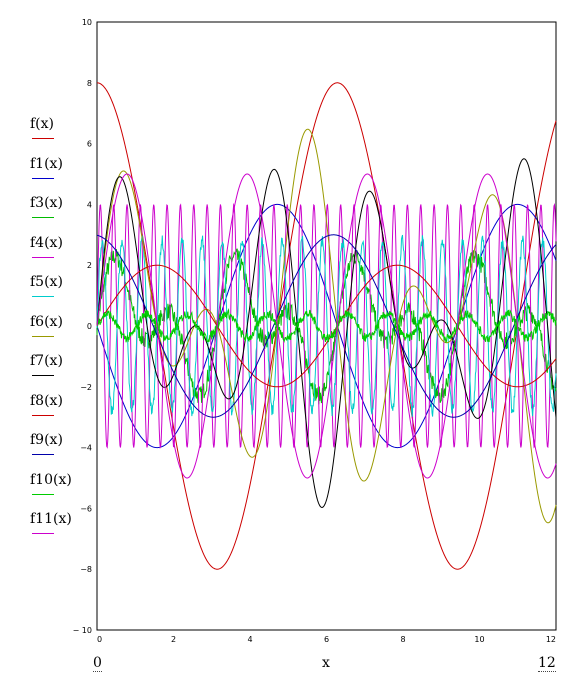 The image size is (579, 673). What do you see at coordinates (326, 663) in the screenshot?
I see `x-axis-label: x` at bounding box center [326, 663].